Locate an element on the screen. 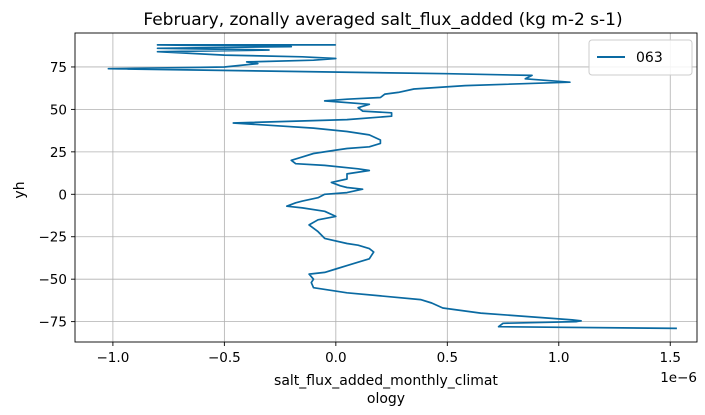 The height and width of the screenshot is (415, 705). y-tick-label: 50 is located at coordinates (58, 110).